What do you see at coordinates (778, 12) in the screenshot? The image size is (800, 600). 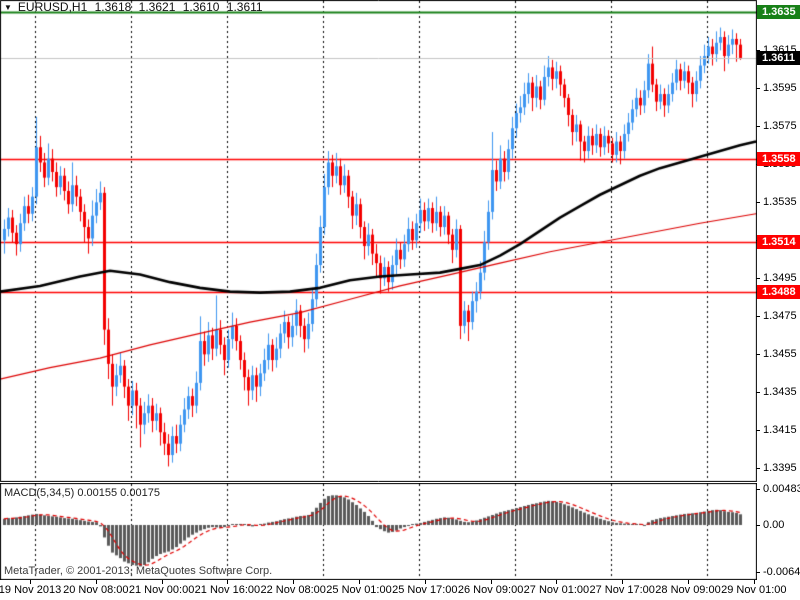 I see `level-tag-green: 1.3635` at bounding box center [778, 12].